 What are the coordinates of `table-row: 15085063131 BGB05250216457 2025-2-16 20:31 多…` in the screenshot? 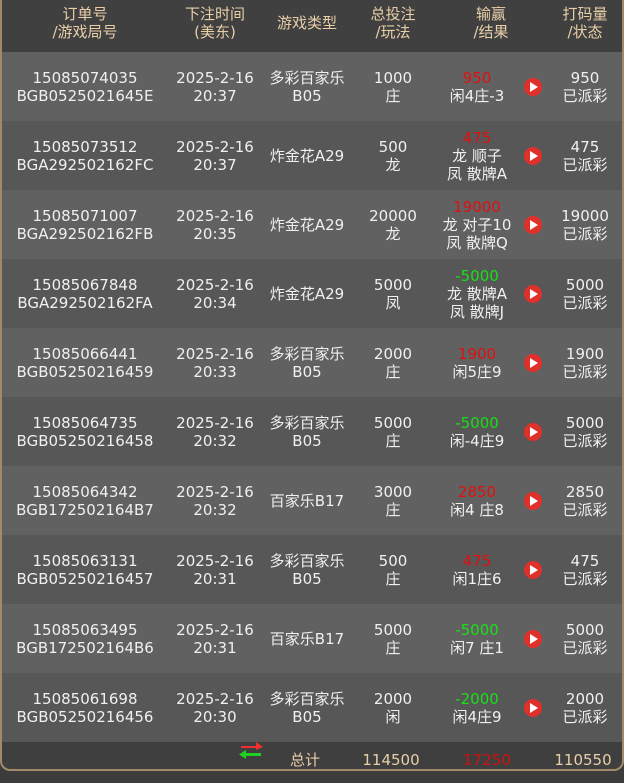 It's located at (312, 569).